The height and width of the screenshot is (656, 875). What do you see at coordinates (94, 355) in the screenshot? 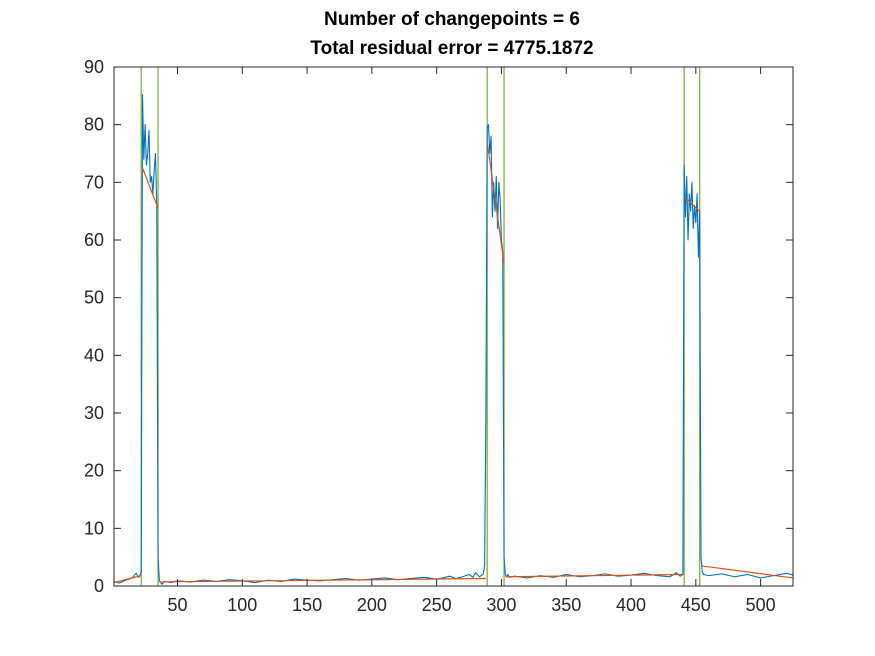
I see `y-tick-label: 40` at bounding box center [94, 355].